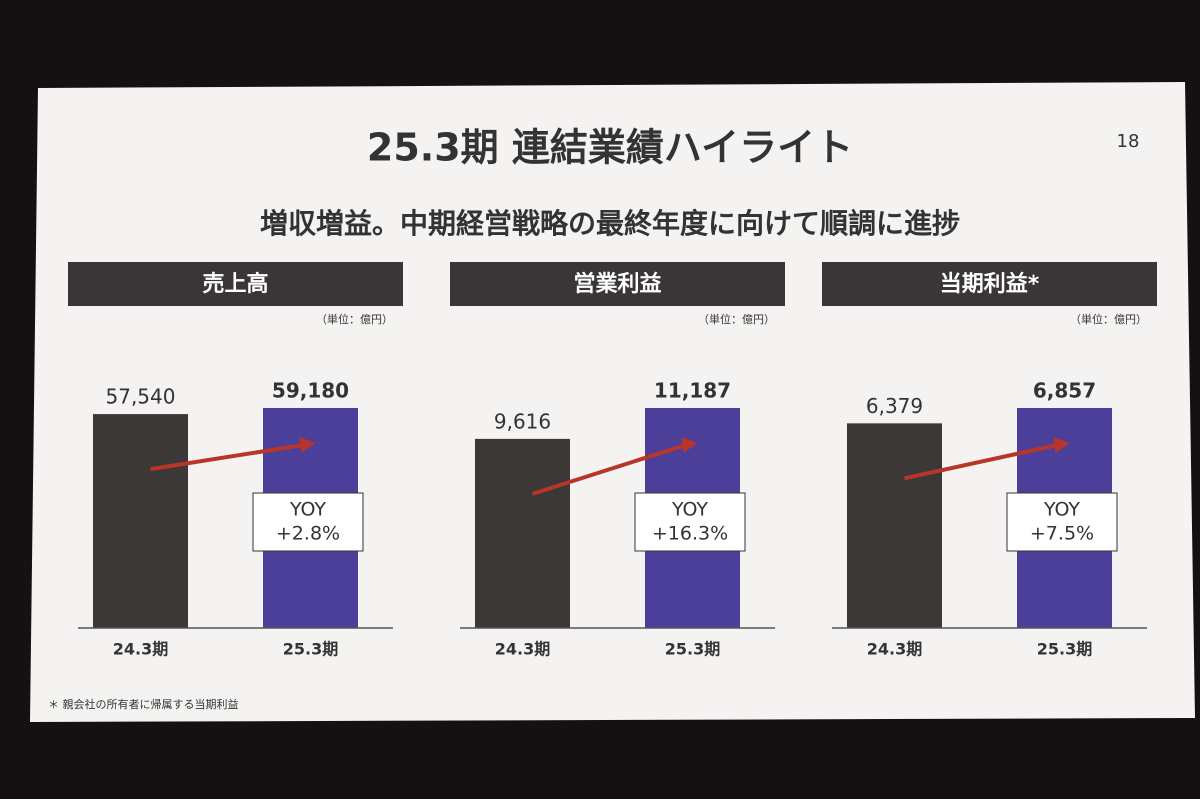 This screenshot has width=1200, height=799. Describe the element at coordinates (1062, 534) in the screenshot. I see `yoy-text: +7.5%` at that location.